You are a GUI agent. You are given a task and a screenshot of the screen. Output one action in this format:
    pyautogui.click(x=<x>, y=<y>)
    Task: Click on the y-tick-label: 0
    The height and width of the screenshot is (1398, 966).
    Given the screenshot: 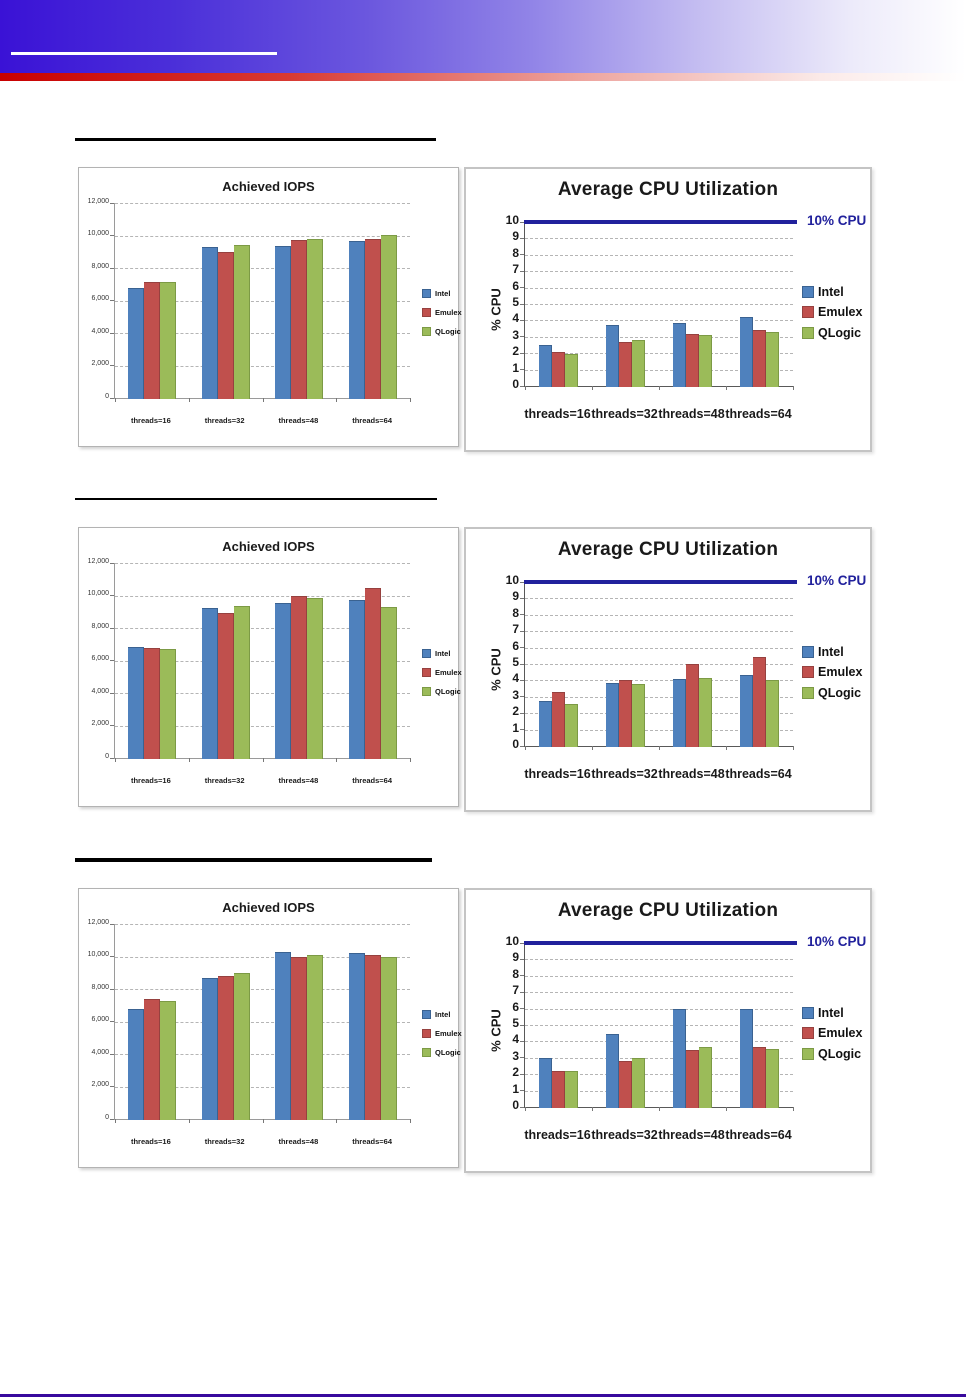 What is the action you would take?
    pyautogui.click(x=107, y=396)
    